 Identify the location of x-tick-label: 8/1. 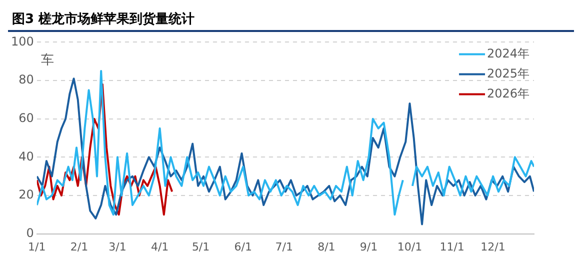
(327, 247).